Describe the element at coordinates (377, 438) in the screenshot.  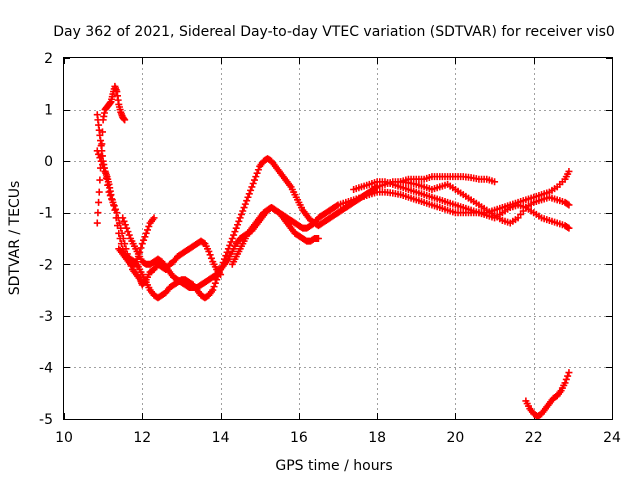
I see `x-tick-label: 18` at that location.